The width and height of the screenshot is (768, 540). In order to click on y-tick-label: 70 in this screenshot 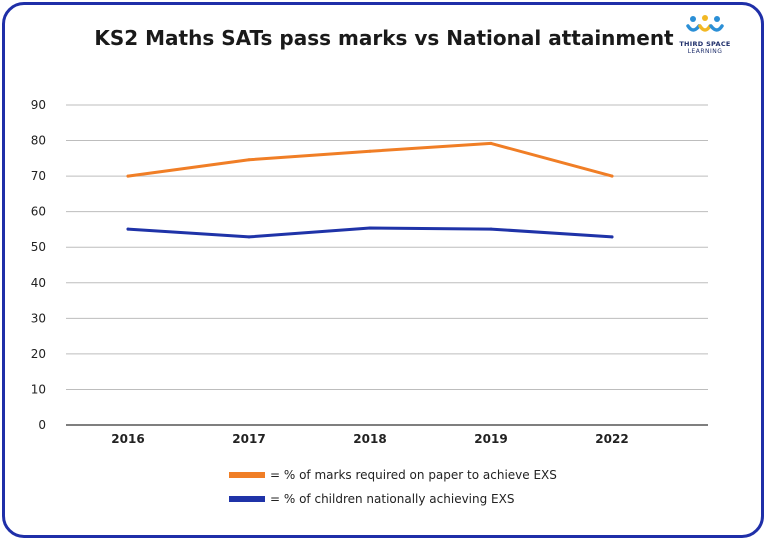, I will do `click(38, 176)`.